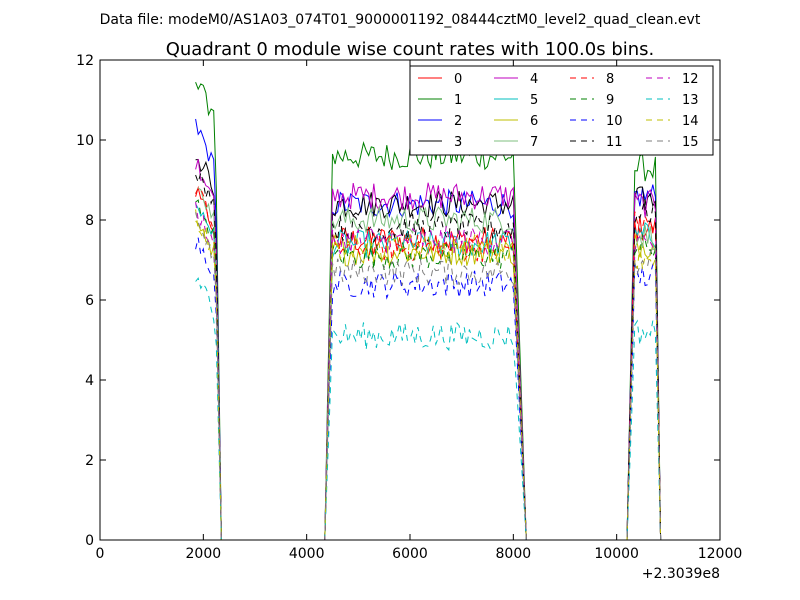  Describe the element at coordinates (85, 61) in the screenshot. I see `y-tick-label: 12` at that location.